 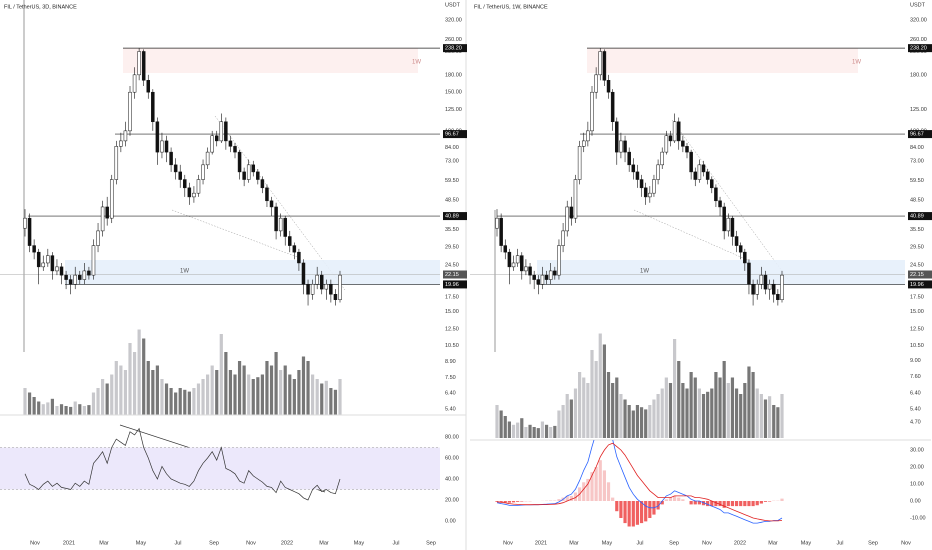 I want to click on x-tick-label: 2022, so click(x=740, y=543).